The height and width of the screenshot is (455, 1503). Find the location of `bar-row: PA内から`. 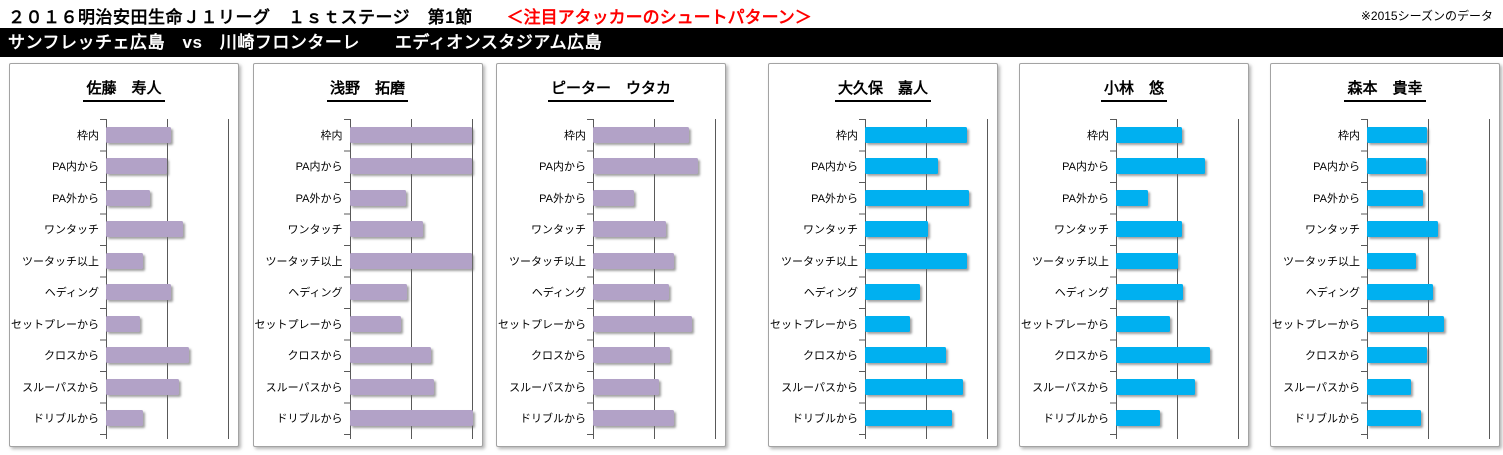

bar-row: PA内から is located at coordinates (1385, 167).